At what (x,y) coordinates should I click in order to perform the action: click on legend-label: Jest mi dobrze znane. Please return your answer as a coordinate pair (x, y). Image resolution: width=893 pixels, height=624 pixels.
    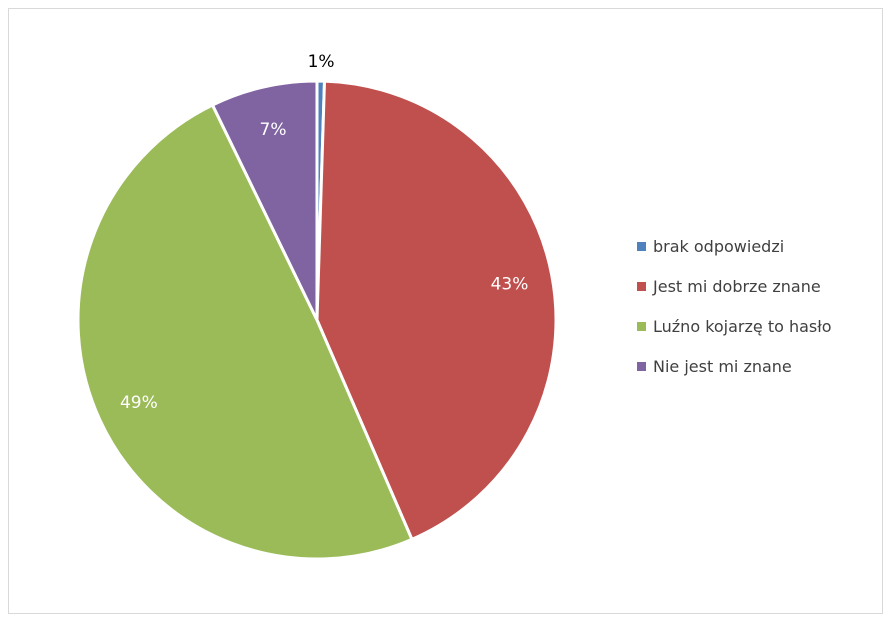
    Looking at the image, I should click on (737, 286).